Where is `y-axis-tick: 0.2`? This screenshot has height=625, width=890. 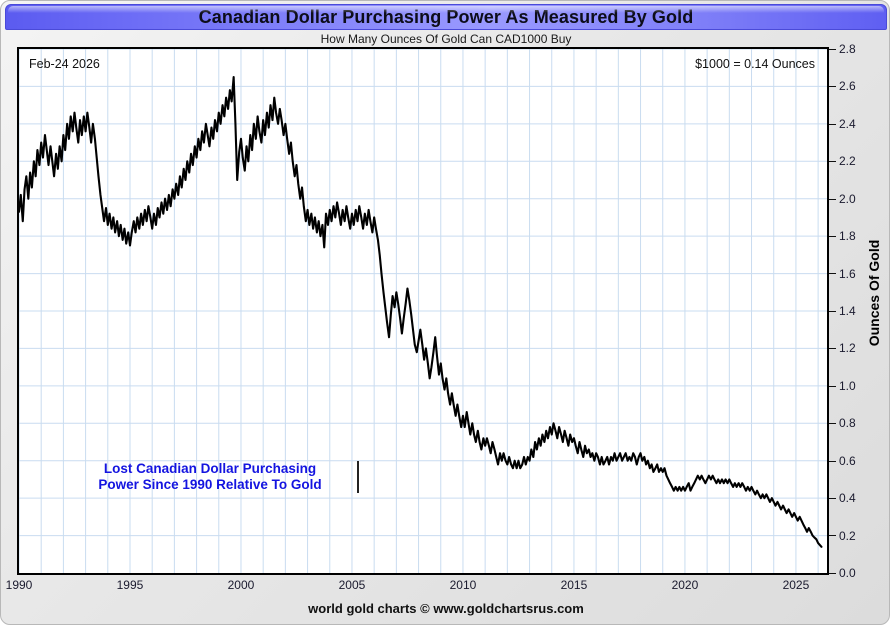 y-axis-tick: 0.2 is located at coordinates (842, 536).